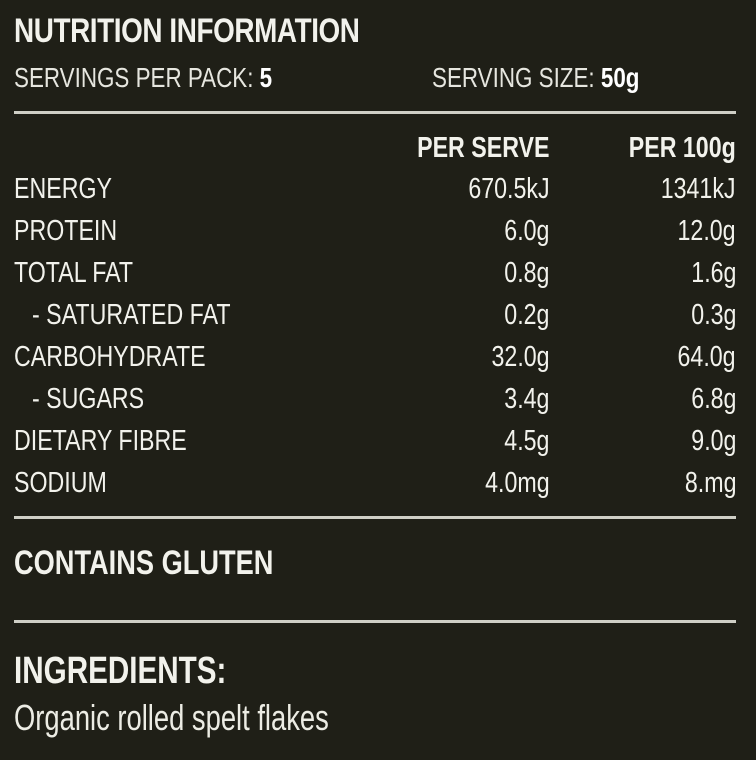 The image size is (756, 760). Describe the element at coordinates (375, 357) in the screenshot. I see `table-row: CARBOHYDRATE 32.0g 64.0g` at that location.